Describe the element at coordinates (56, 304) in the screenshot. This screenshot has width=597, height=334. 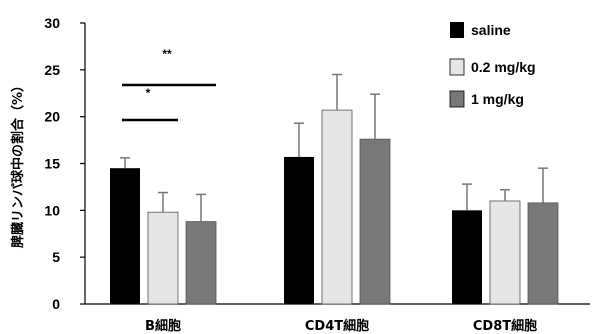
I see `y-tick-label: 0` at that location.